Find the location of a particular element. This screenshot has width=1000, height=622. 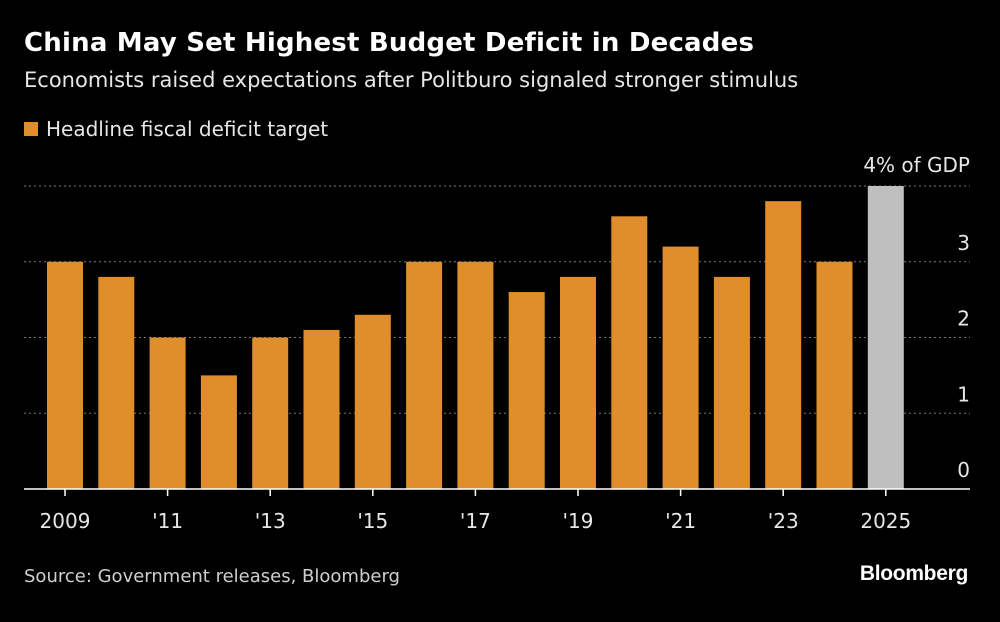

bar-2011 is located at coordinates (167, 413).